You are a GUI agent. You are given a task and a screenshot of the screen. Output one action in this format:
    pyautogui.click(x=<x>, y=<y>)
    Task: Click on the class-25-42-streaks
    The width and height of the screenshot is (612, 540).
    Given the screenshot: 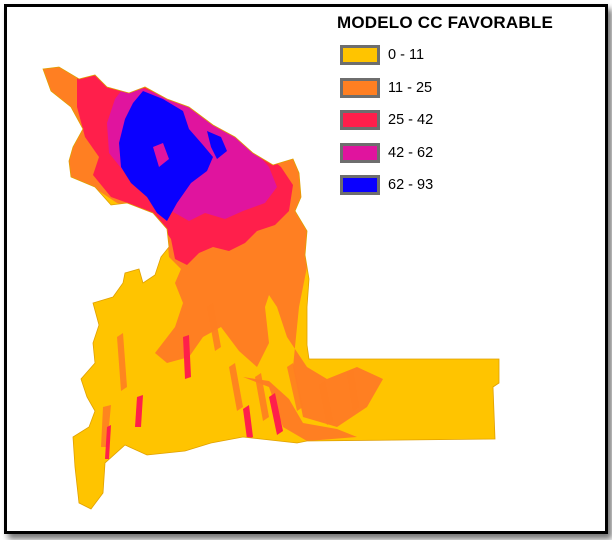 What is the action you would take?
    pyautogui.click(x=194, y=397)
    